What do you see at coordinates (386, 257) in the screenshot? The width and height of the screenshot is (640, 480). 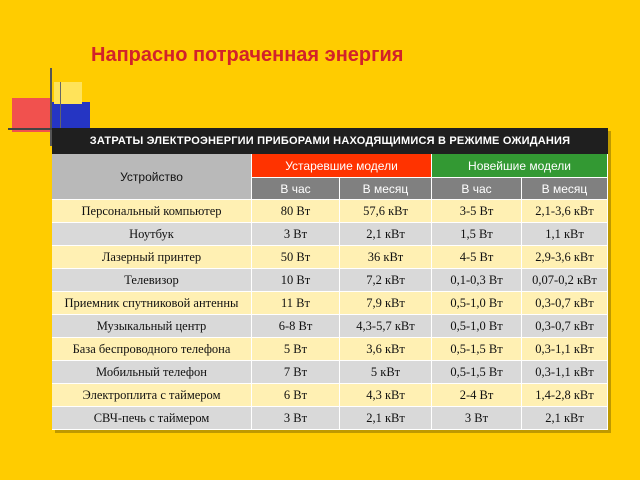 I see `table-cell: 36 кВт` at bounding box center [386, 257].